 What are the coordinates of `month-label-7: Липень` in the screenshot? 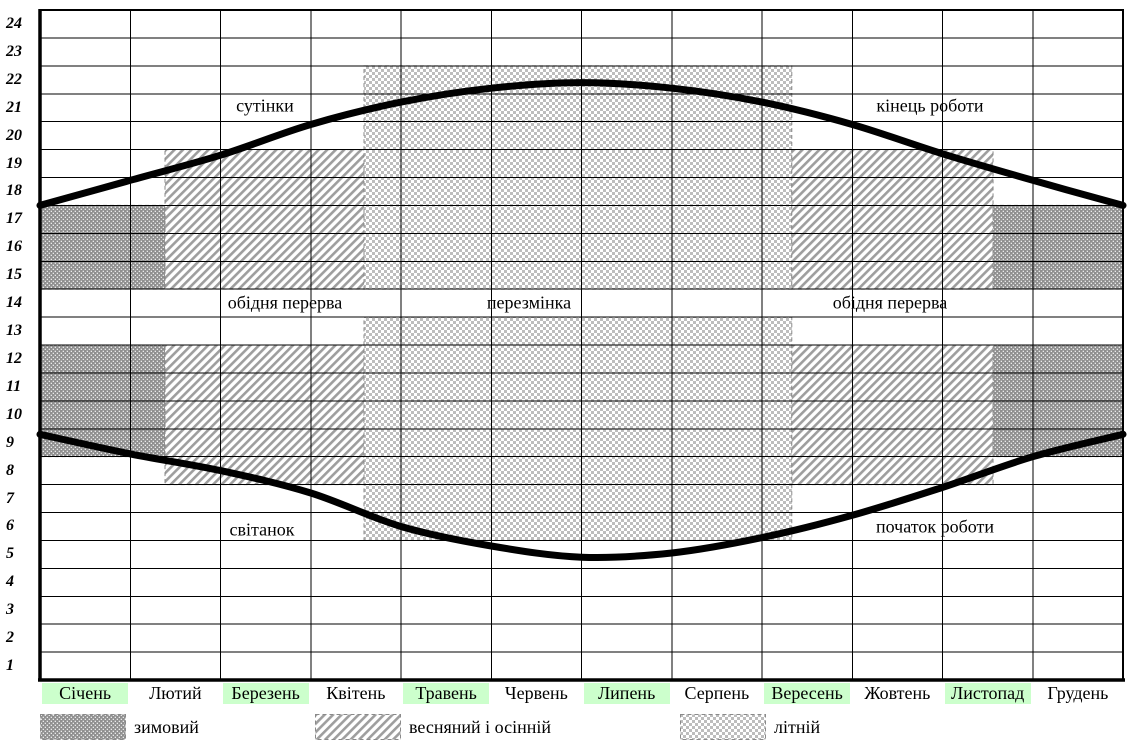 It's located at (626, 693).